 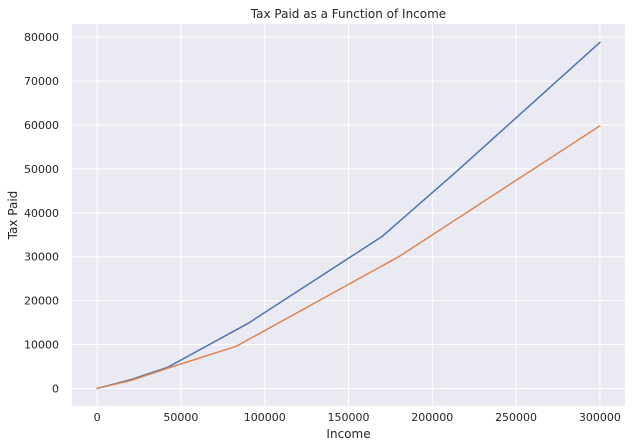 I want to click on y-tick-label: 30000, so click(x=41, y=257).